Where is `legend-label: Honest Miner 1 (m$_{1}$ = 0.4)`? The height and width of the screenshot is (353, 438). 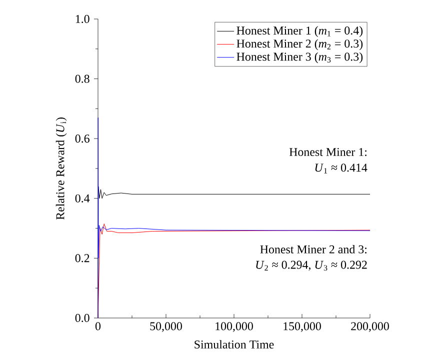
legend-label: Honest Miner 1 (m$_{1}$ = 0.4) is located at coordinates (299, 32).